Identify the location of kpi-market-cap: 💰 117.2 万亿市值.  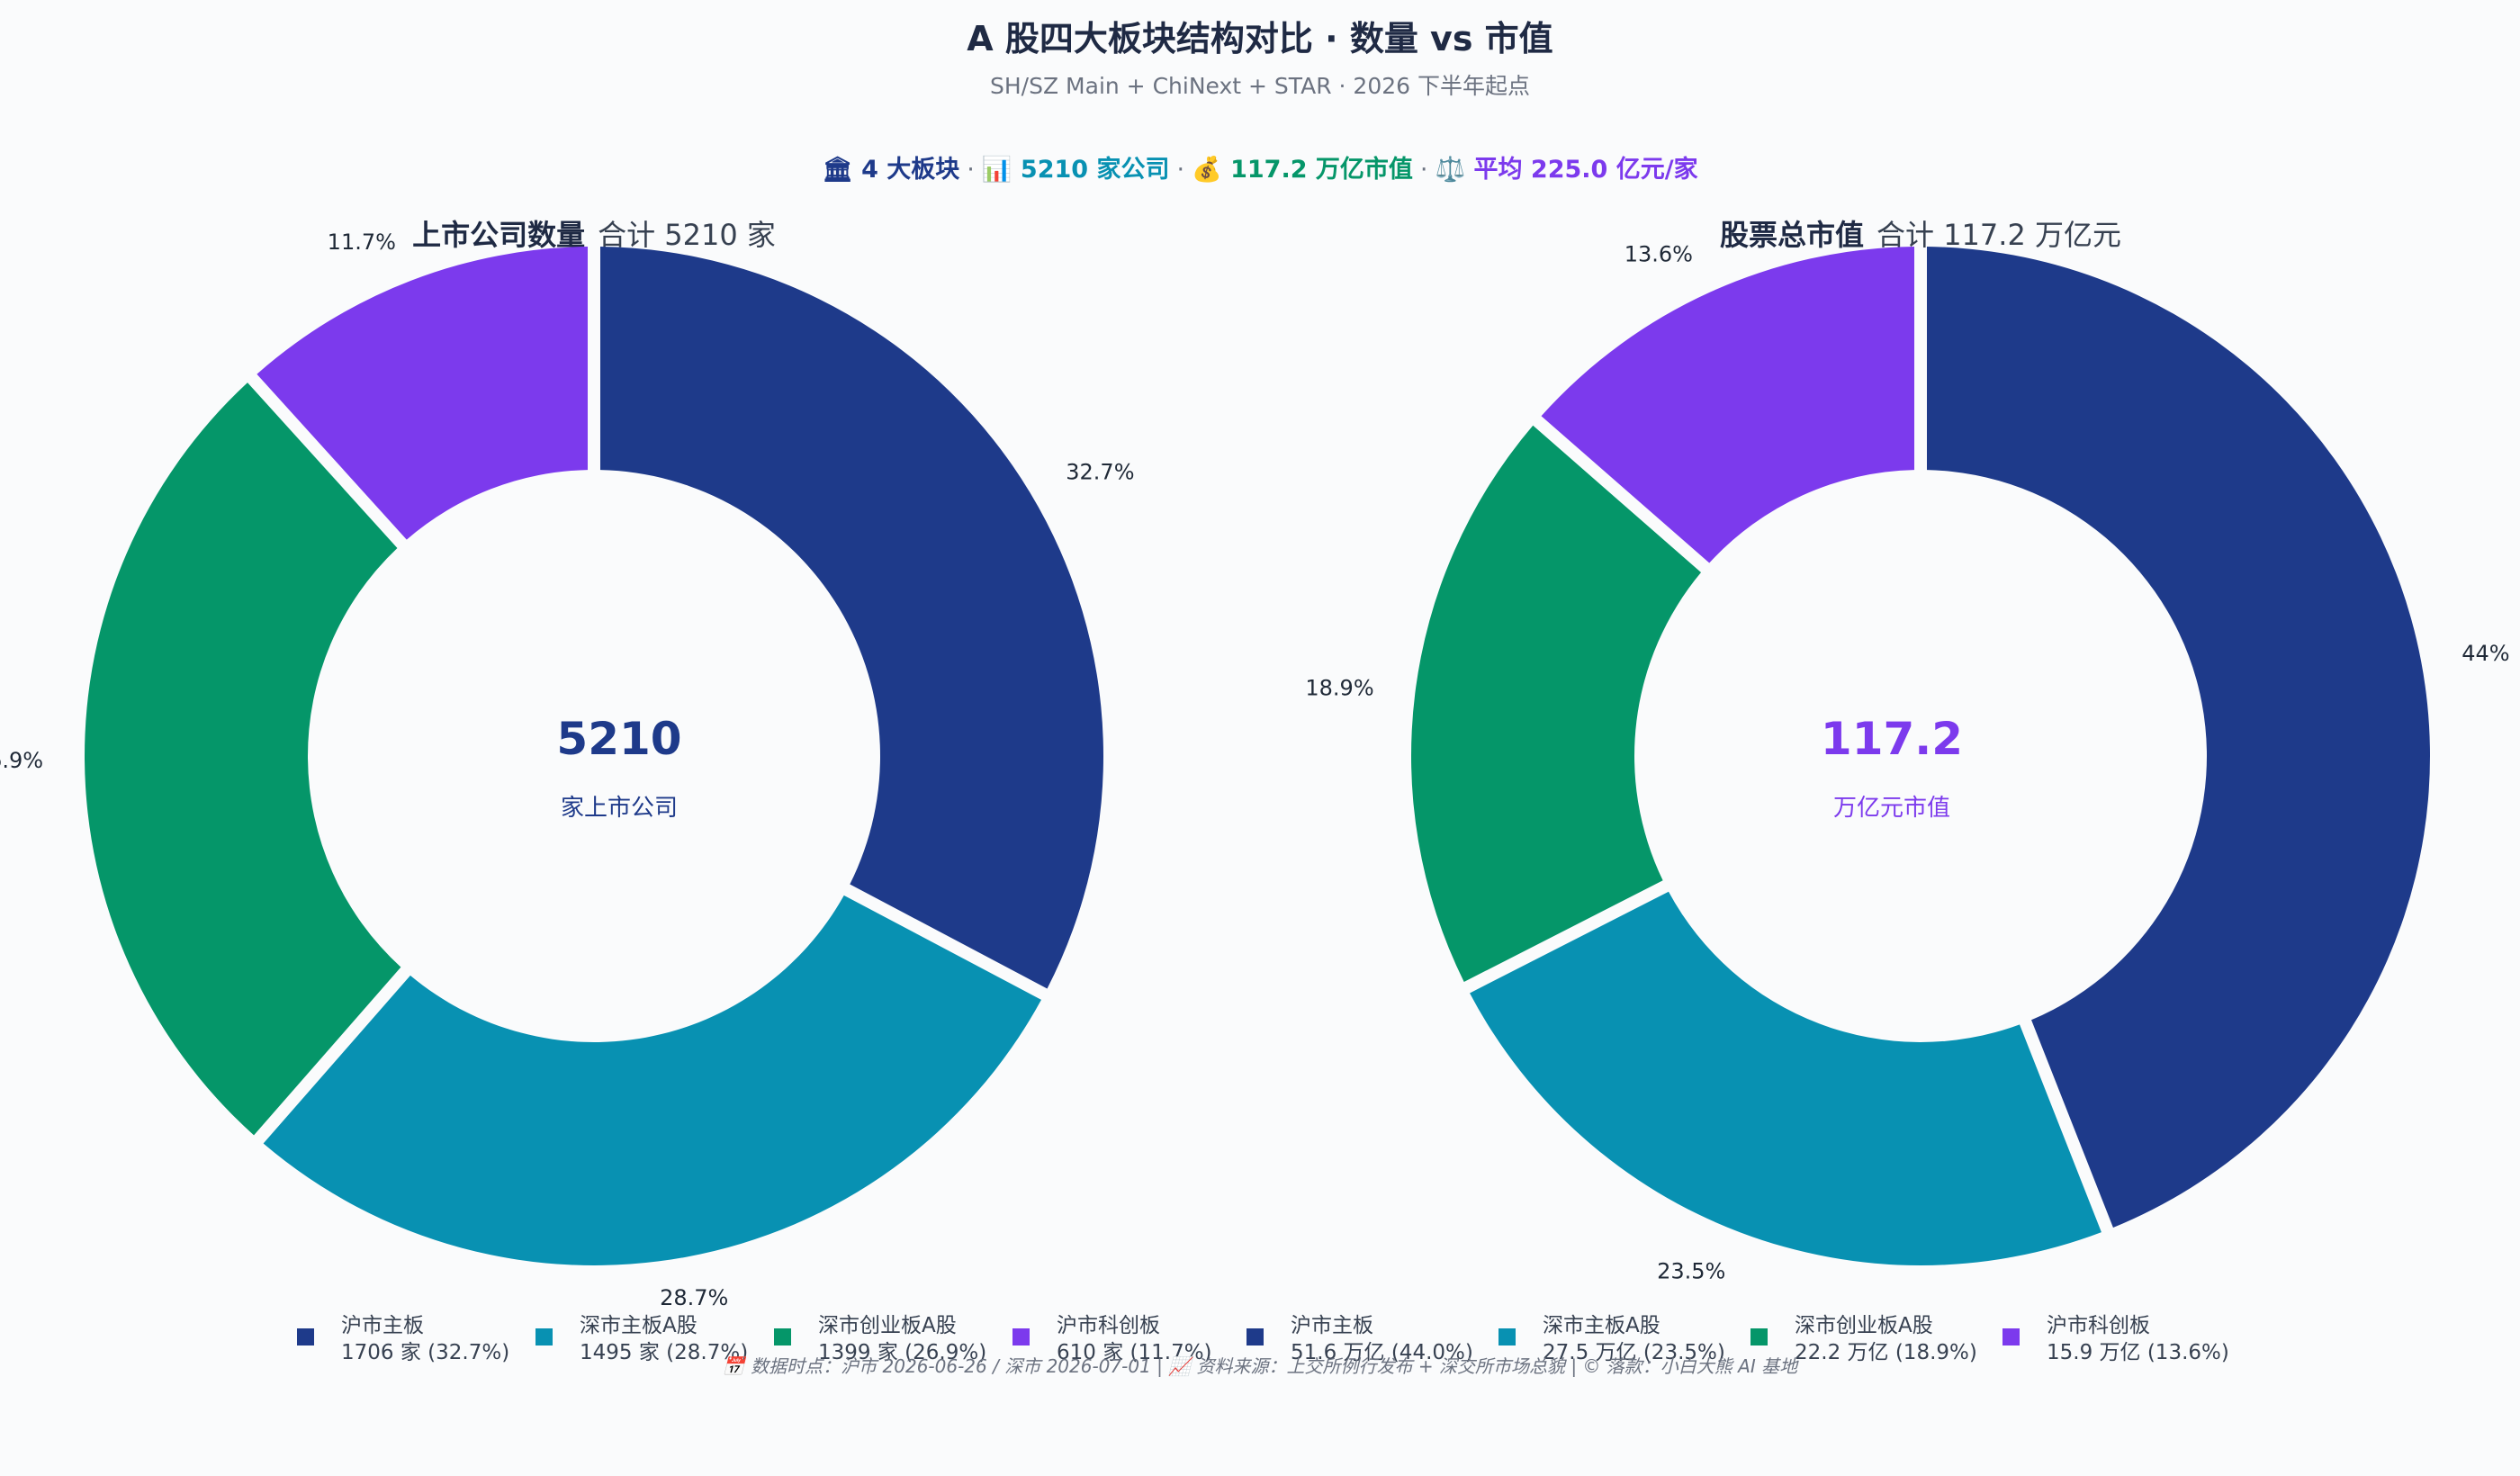
(1303, 170).